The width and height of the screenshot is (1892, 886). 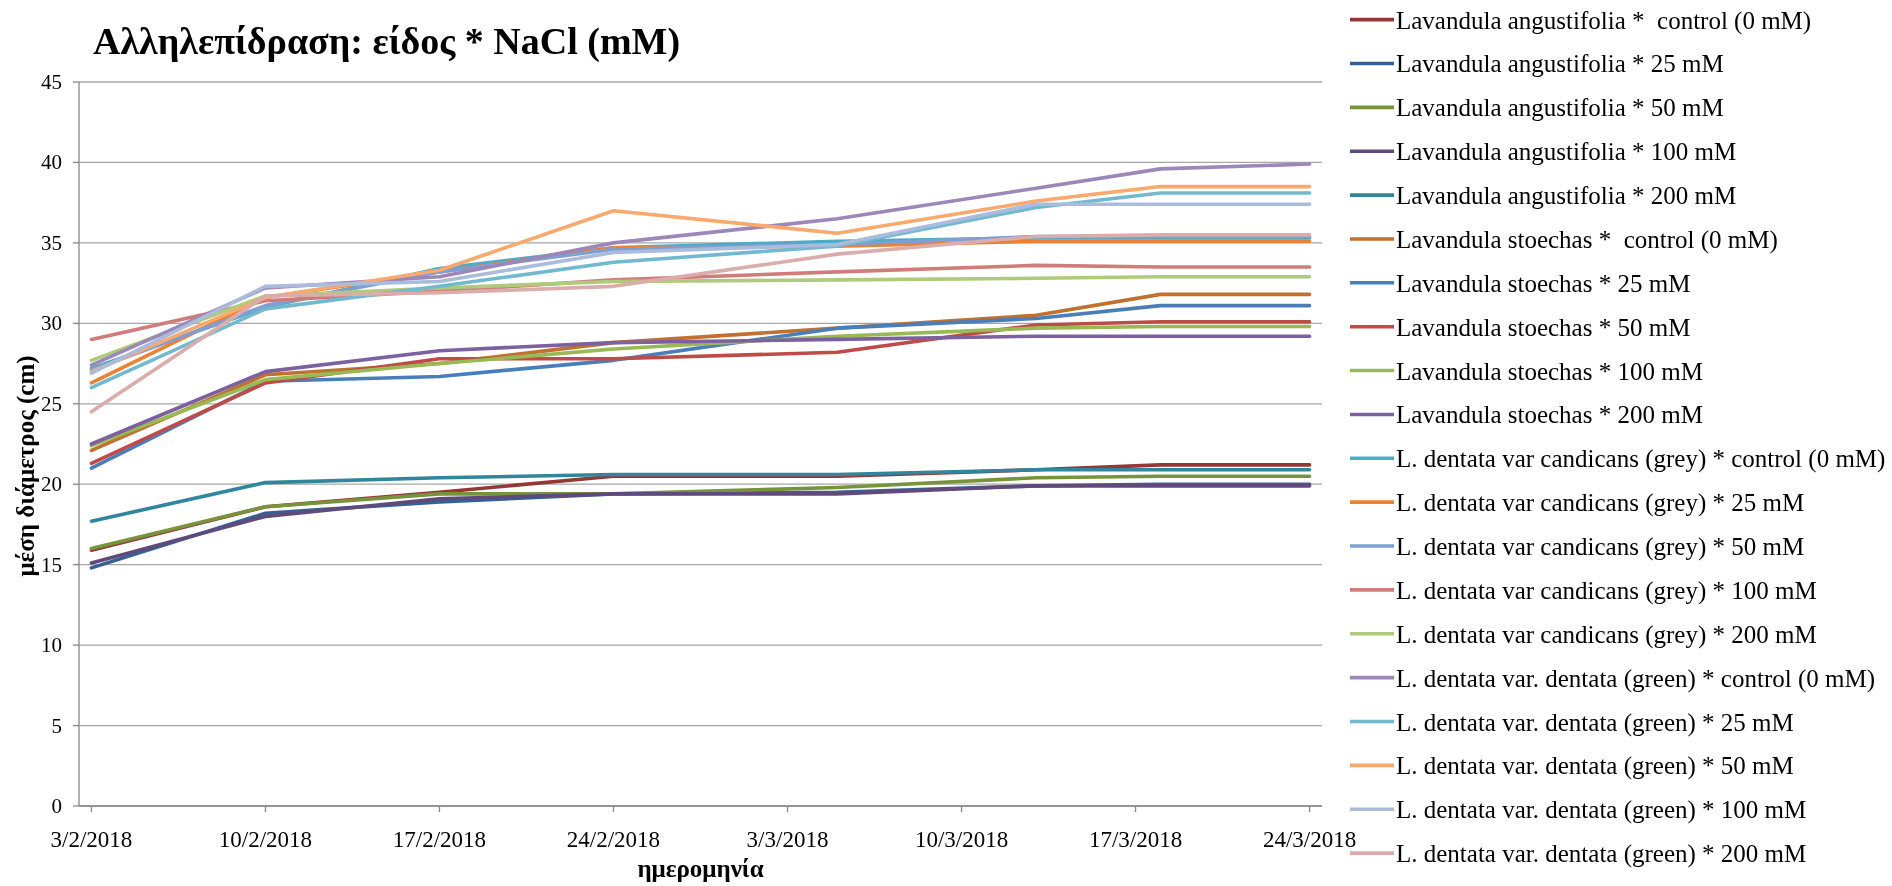 What do you see at coordinates (1549, 371) in the screenshot?
I see `legend-label: Lavandula stoechas * 100 mM` at bounding box center [1549, 371].